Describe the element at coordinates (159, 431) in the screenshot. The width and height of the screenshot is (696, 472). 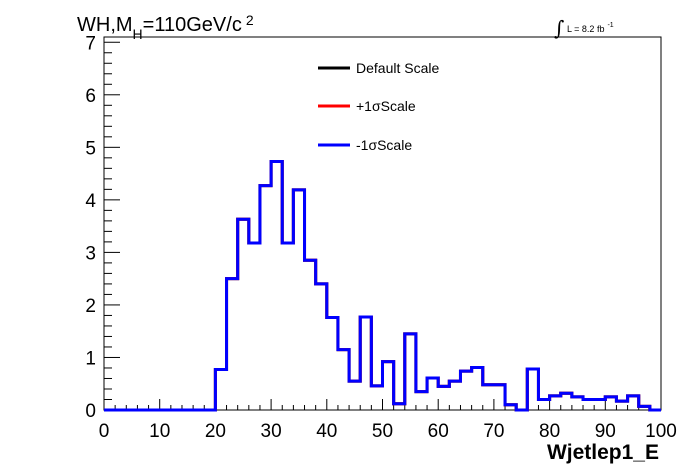
I see `x-tick-label: 10` at that location.